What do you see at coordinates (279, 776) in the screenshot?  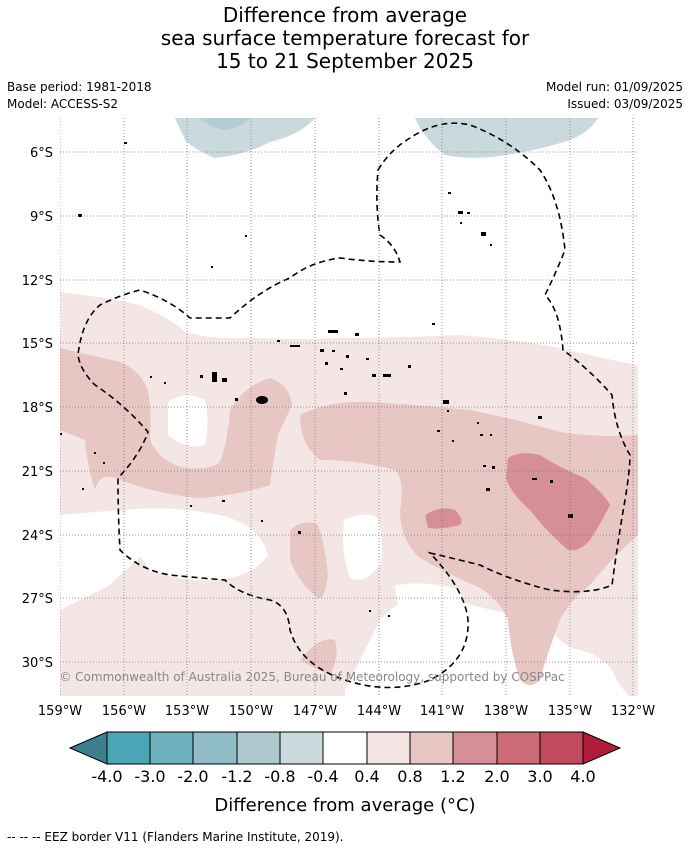 I see `colorbar-tick: -0.8` at bounding box center [279, 776].